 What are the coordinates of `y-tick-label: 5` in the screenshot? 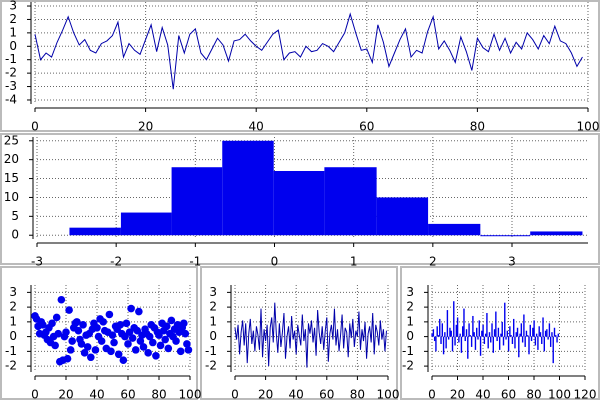 It's located at (15, 216).